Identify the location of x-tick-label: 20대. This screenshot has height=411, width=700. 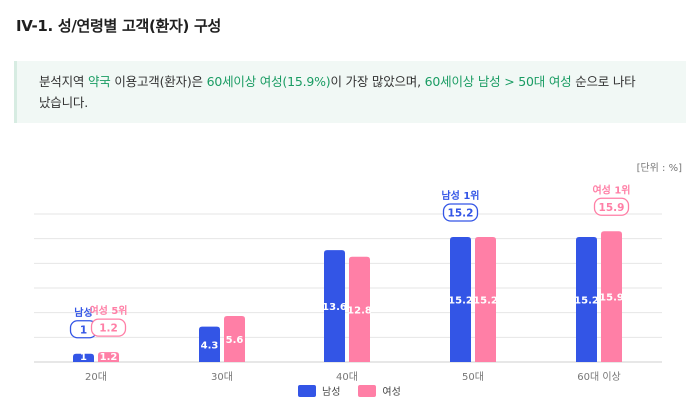
(96, 377).